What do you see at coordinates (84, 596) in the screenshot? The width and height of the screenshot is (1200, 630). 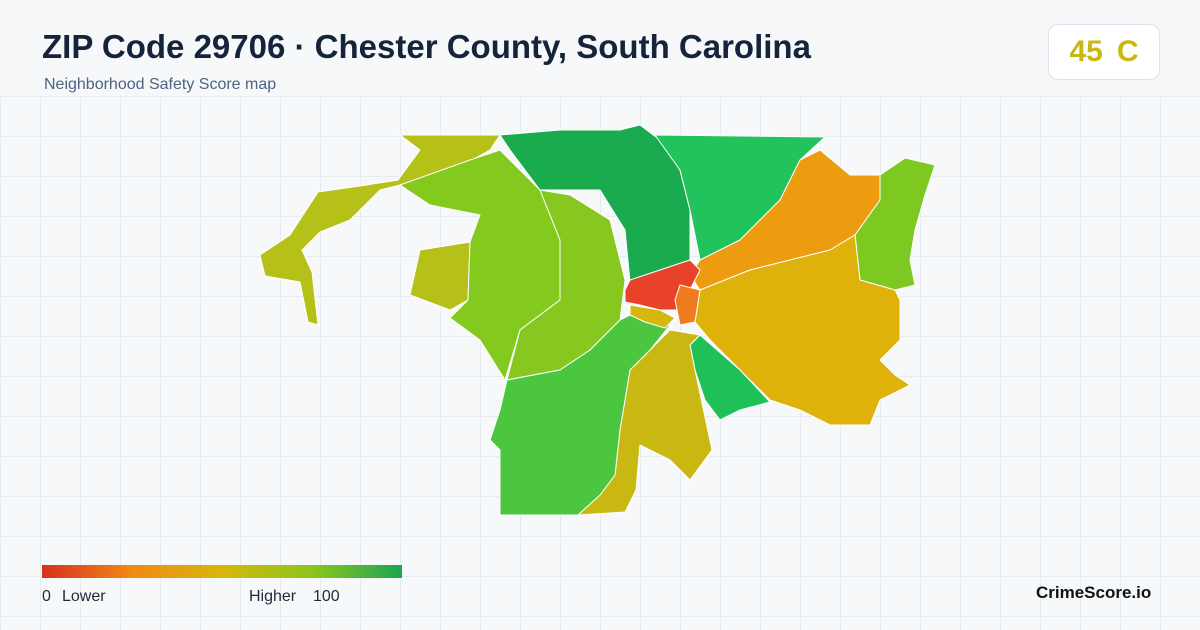 I see `legend-low: Lower` at bounding box center [84, 596].